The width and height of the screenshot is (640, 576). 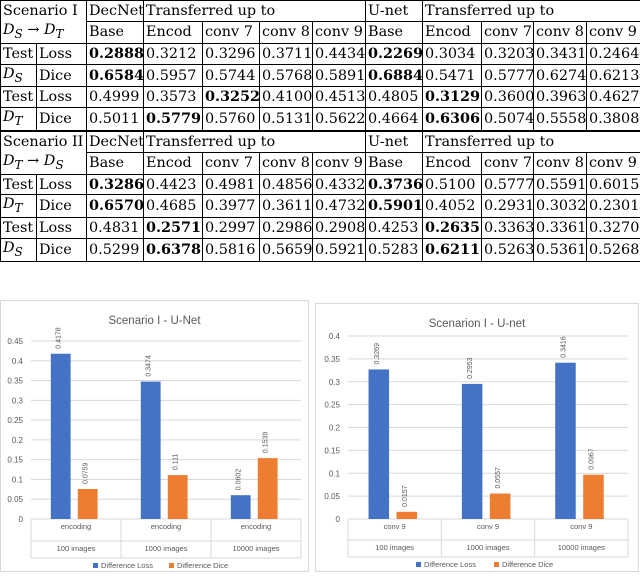 I want to click on y-tick-label: 0.1, so click(x=18, y=479).